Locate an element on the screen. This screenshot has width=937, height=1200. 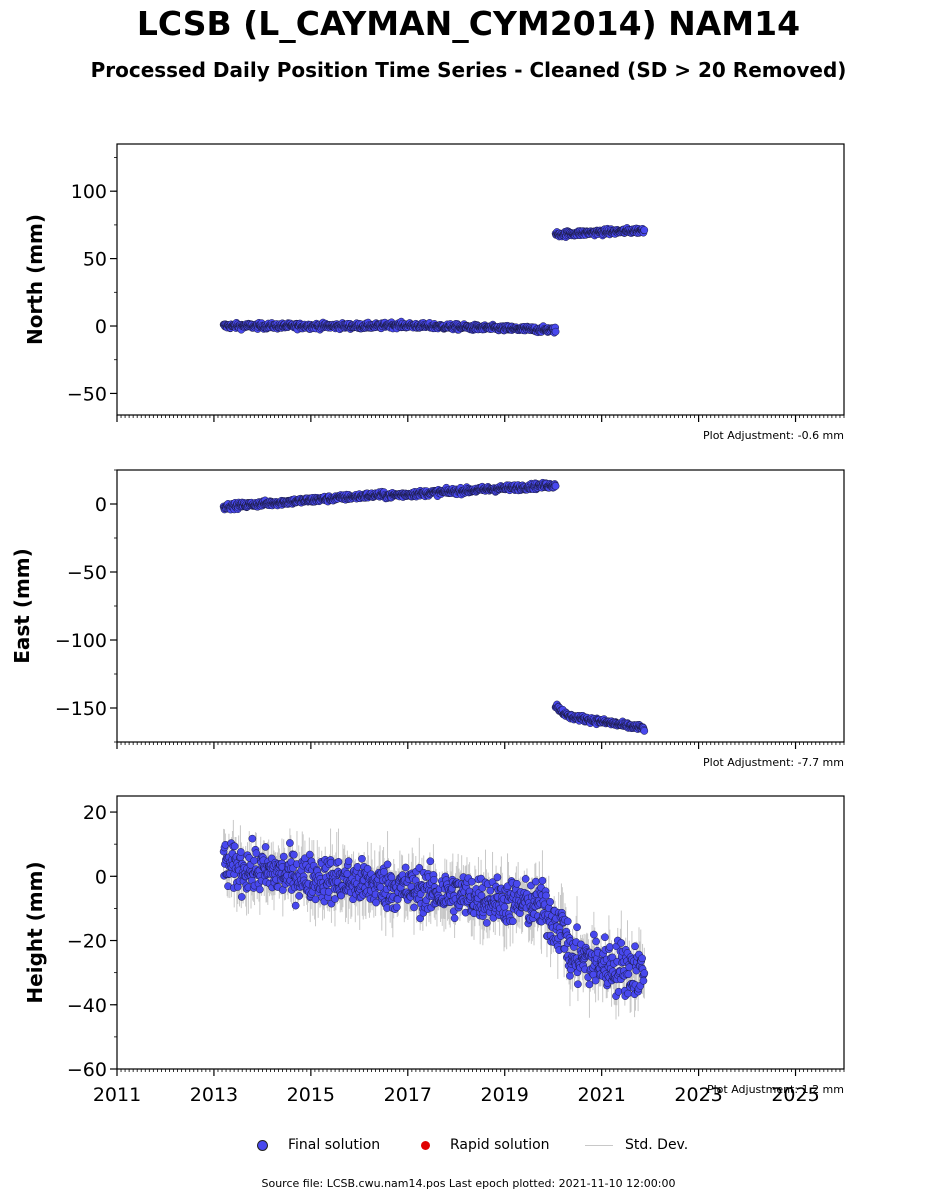
plot-adjustment-note: Plot Adjustment: -7.7 mm is located at coordinates (773, 762).